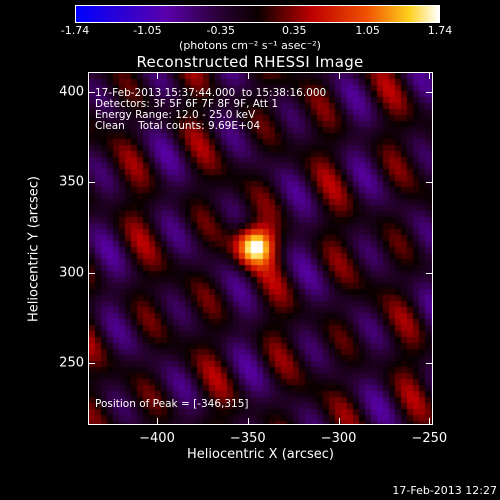 This screenshot has width=500, height=500. I want to click on timestamp: 17-Feb-2013 12:27, so click(444, 490).